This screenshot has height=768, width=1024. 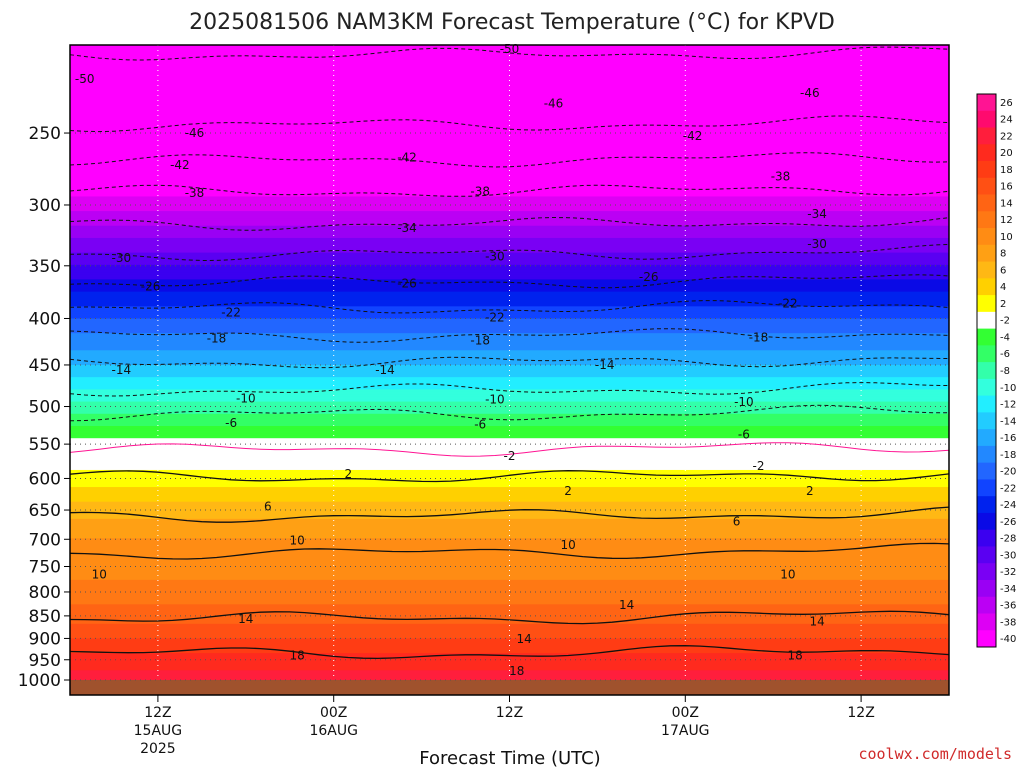 What do you see at coordinates (45, 661) in the screenshot?
I see `y-tick-label: 950` at bounding box center [45, 661].